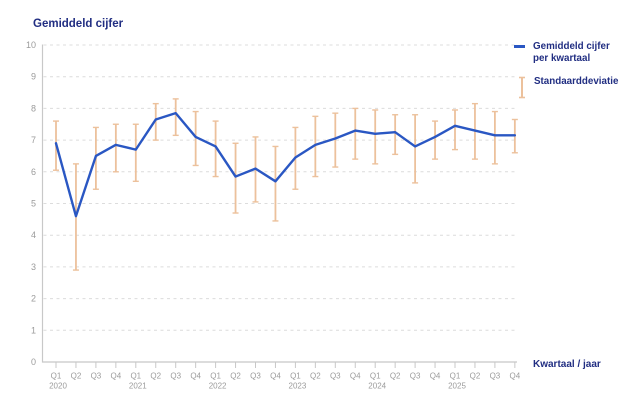 The image size is (626, 417). I want to click on year-label: 2021, so click(138, 386).